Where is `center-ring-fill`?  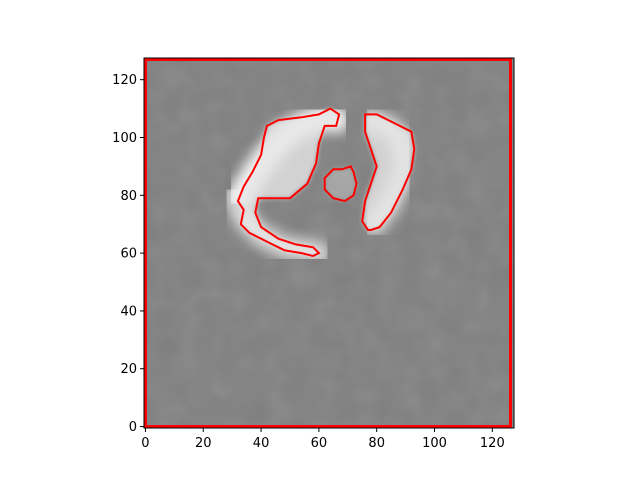
center-ring-fill is located at coordinates (340, 184).